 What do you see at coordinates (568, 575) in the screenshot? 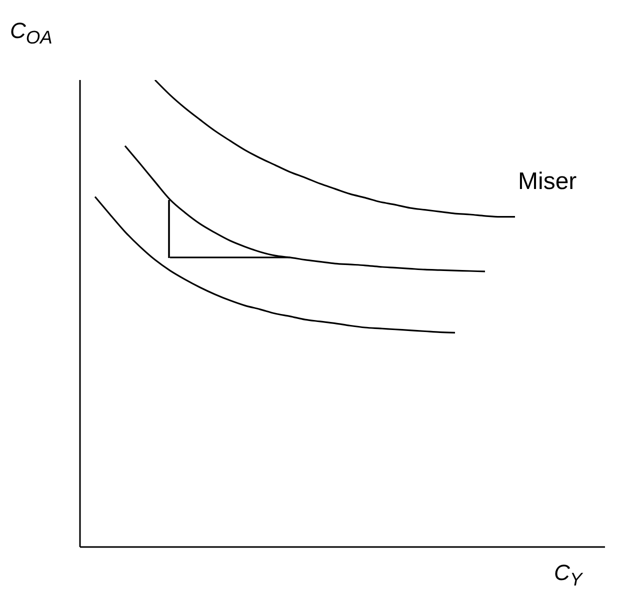
I see `x-axis-title: C$_{Y}$` at bounding box center [568, 575].